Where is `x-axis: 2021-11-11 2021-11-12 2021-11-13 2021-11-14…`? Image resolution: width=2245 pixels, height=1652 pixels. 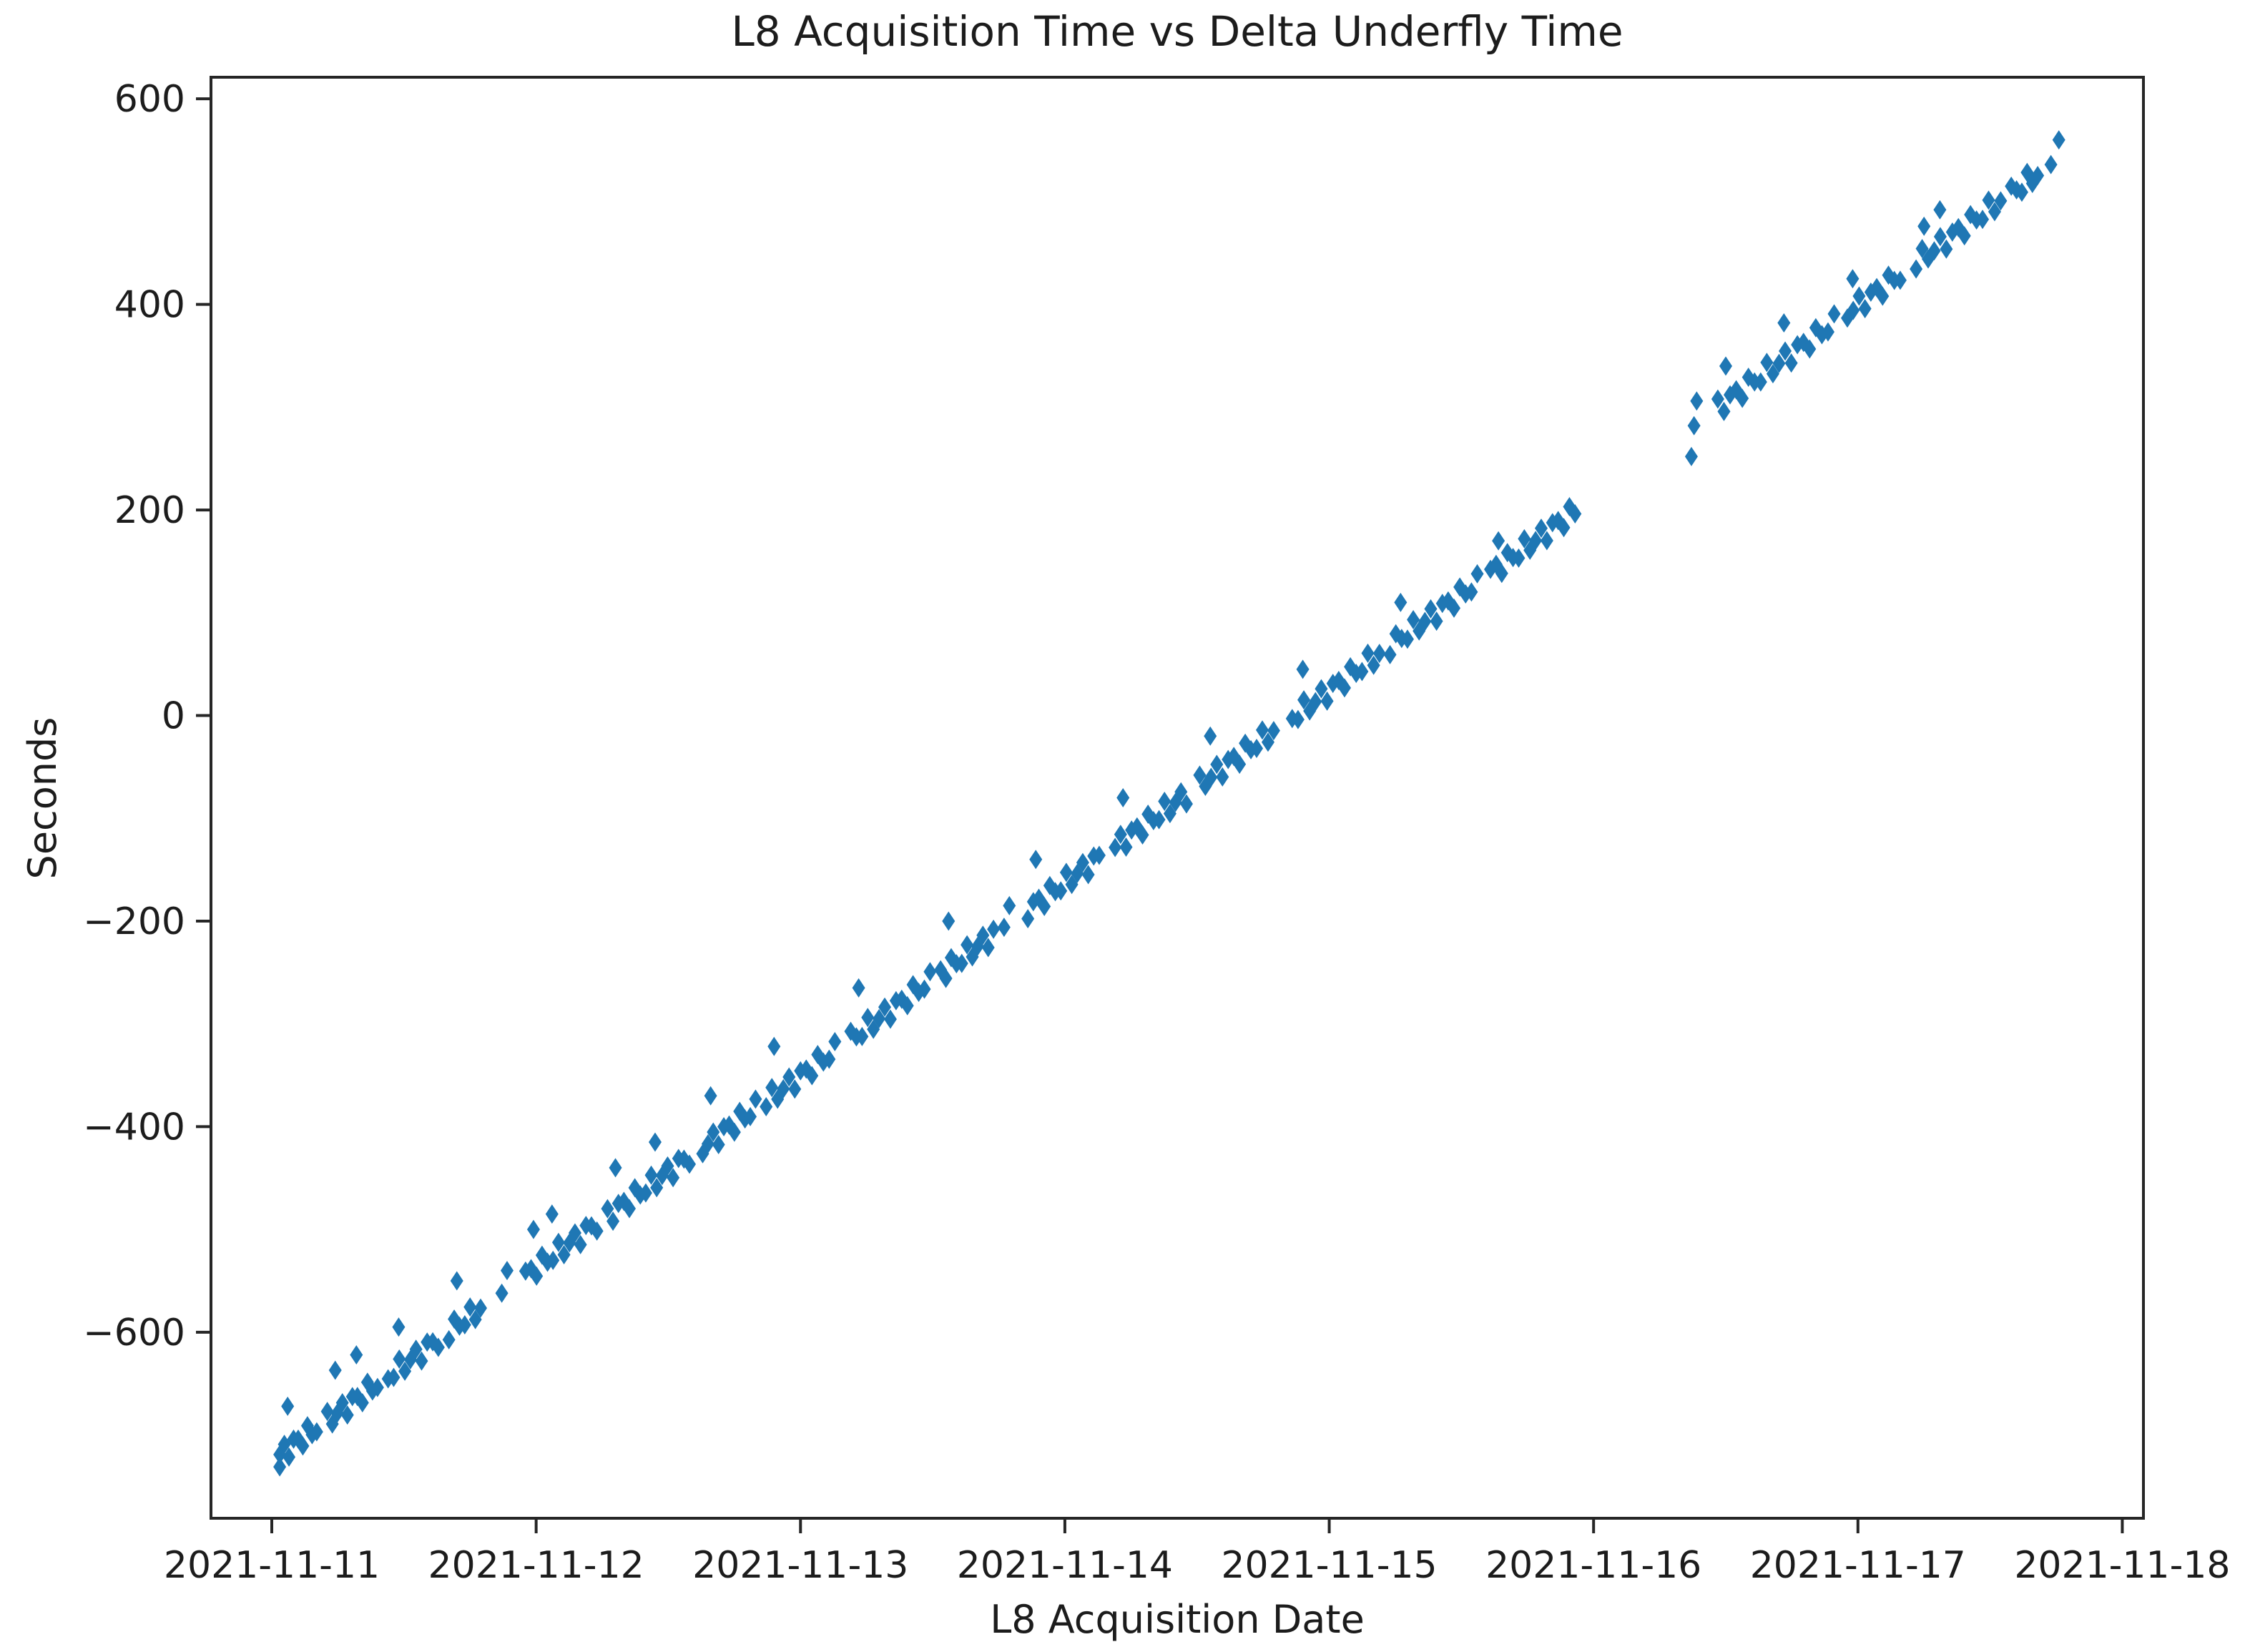
x-axis: 2021-11-11 2021-11-12 2021-11-13 2021-11-14… is located at coordinates (1197, 1552).